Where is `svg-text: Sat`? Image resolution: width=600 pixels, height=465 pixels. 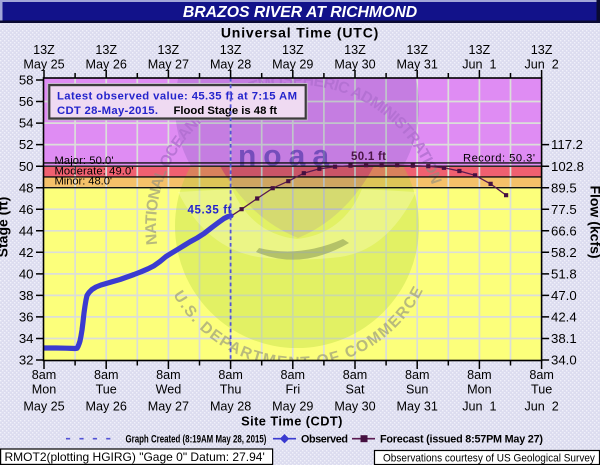
svg-text: Sat is located at coordinates (355, 390).